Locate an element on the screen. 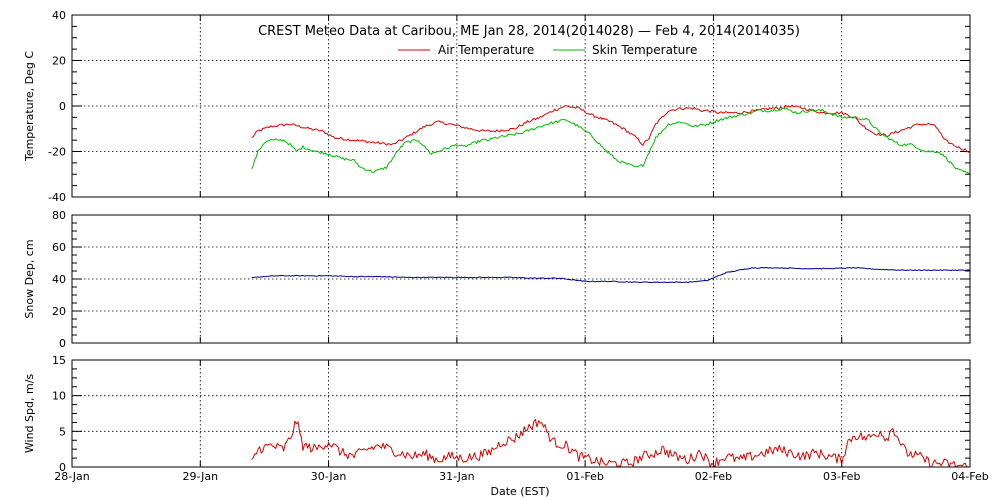 The image size is (1000, 500). y-tick-label: -20 is located at coordinates (57, 152).